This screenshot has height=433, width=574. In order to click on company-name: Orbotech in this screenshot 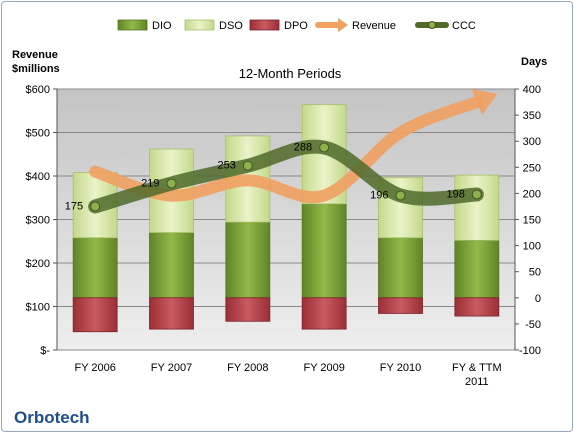, I will do `click(52, 417)`.